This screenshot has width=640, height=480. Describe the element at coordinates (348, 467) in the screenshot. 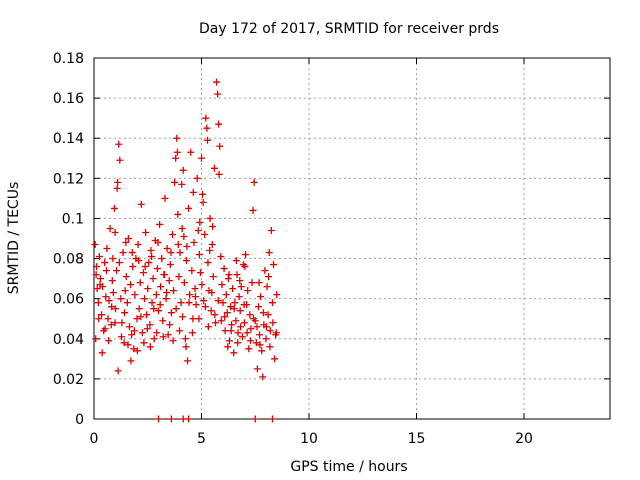

I see `x-axis-title: GPS time / hours` at that location.